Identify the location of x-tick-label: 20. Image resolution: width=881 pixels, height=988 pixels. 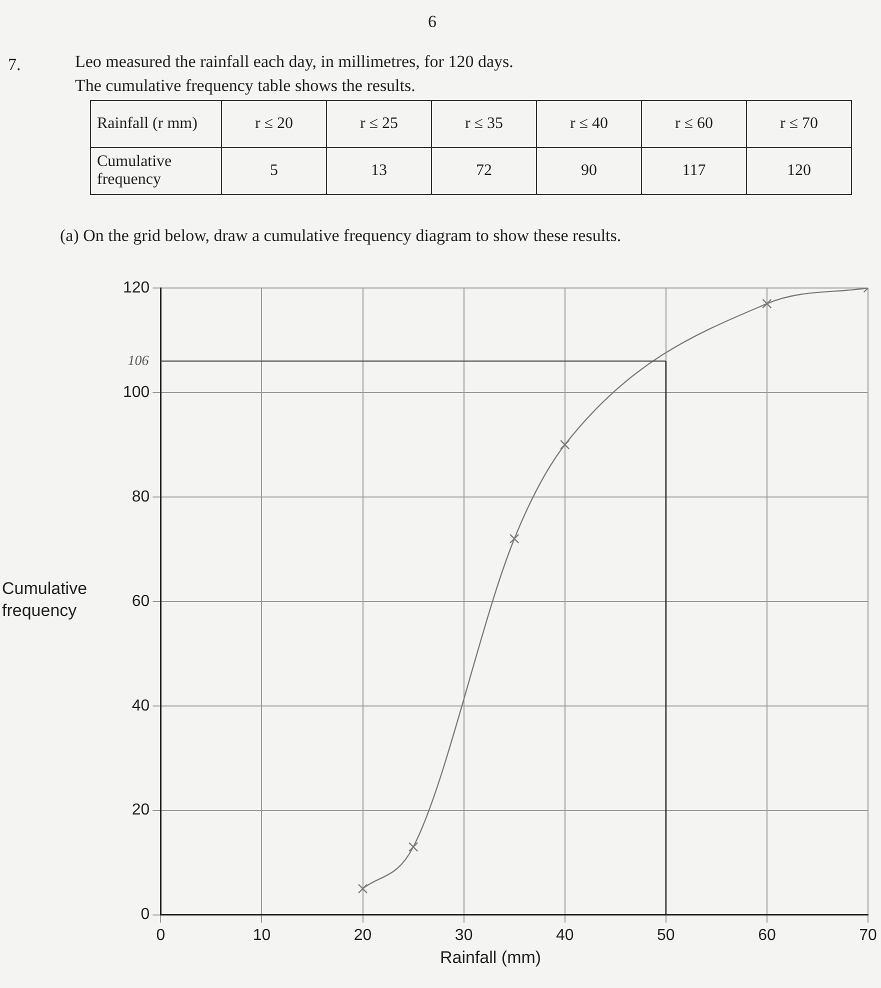
(363, 935).